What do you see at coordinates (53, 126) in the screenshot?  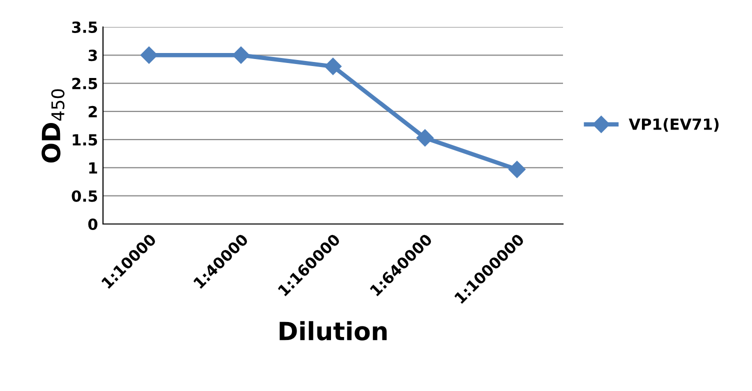 I see `y-axis-title: OD$_{450}$` at bounding box center [53, 126].